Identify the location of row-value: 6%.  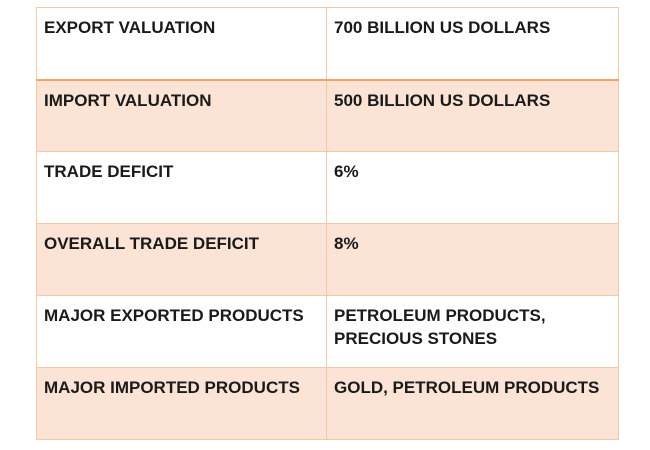
(472, 187).